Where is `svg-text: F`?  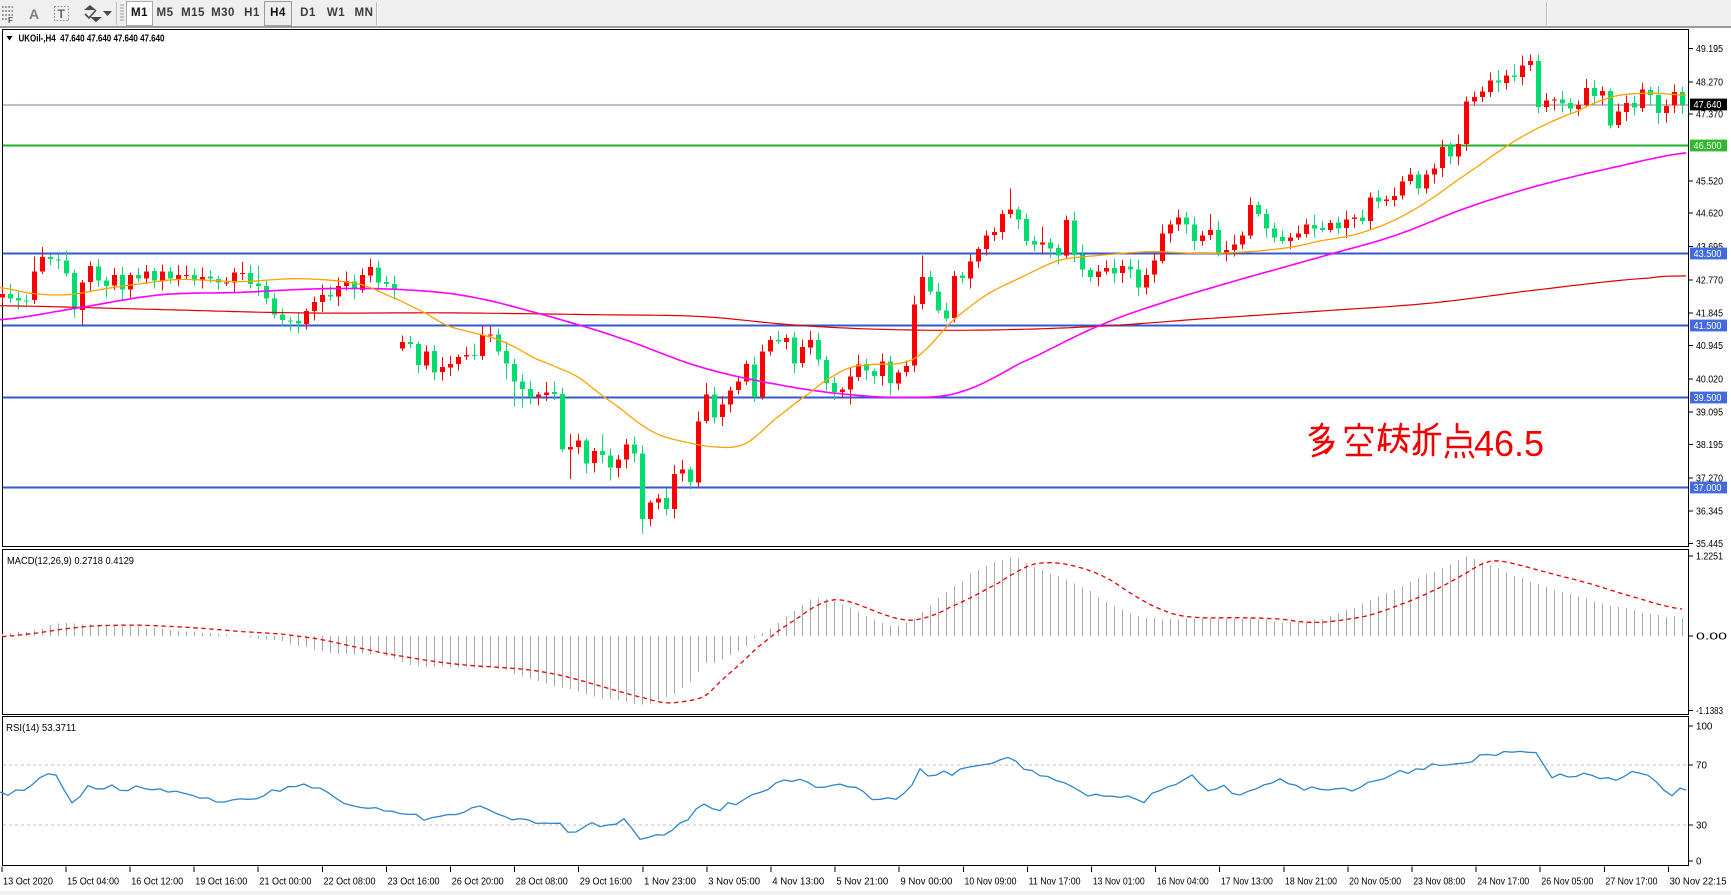 svg-text: F is located at coordinates (10, 20).